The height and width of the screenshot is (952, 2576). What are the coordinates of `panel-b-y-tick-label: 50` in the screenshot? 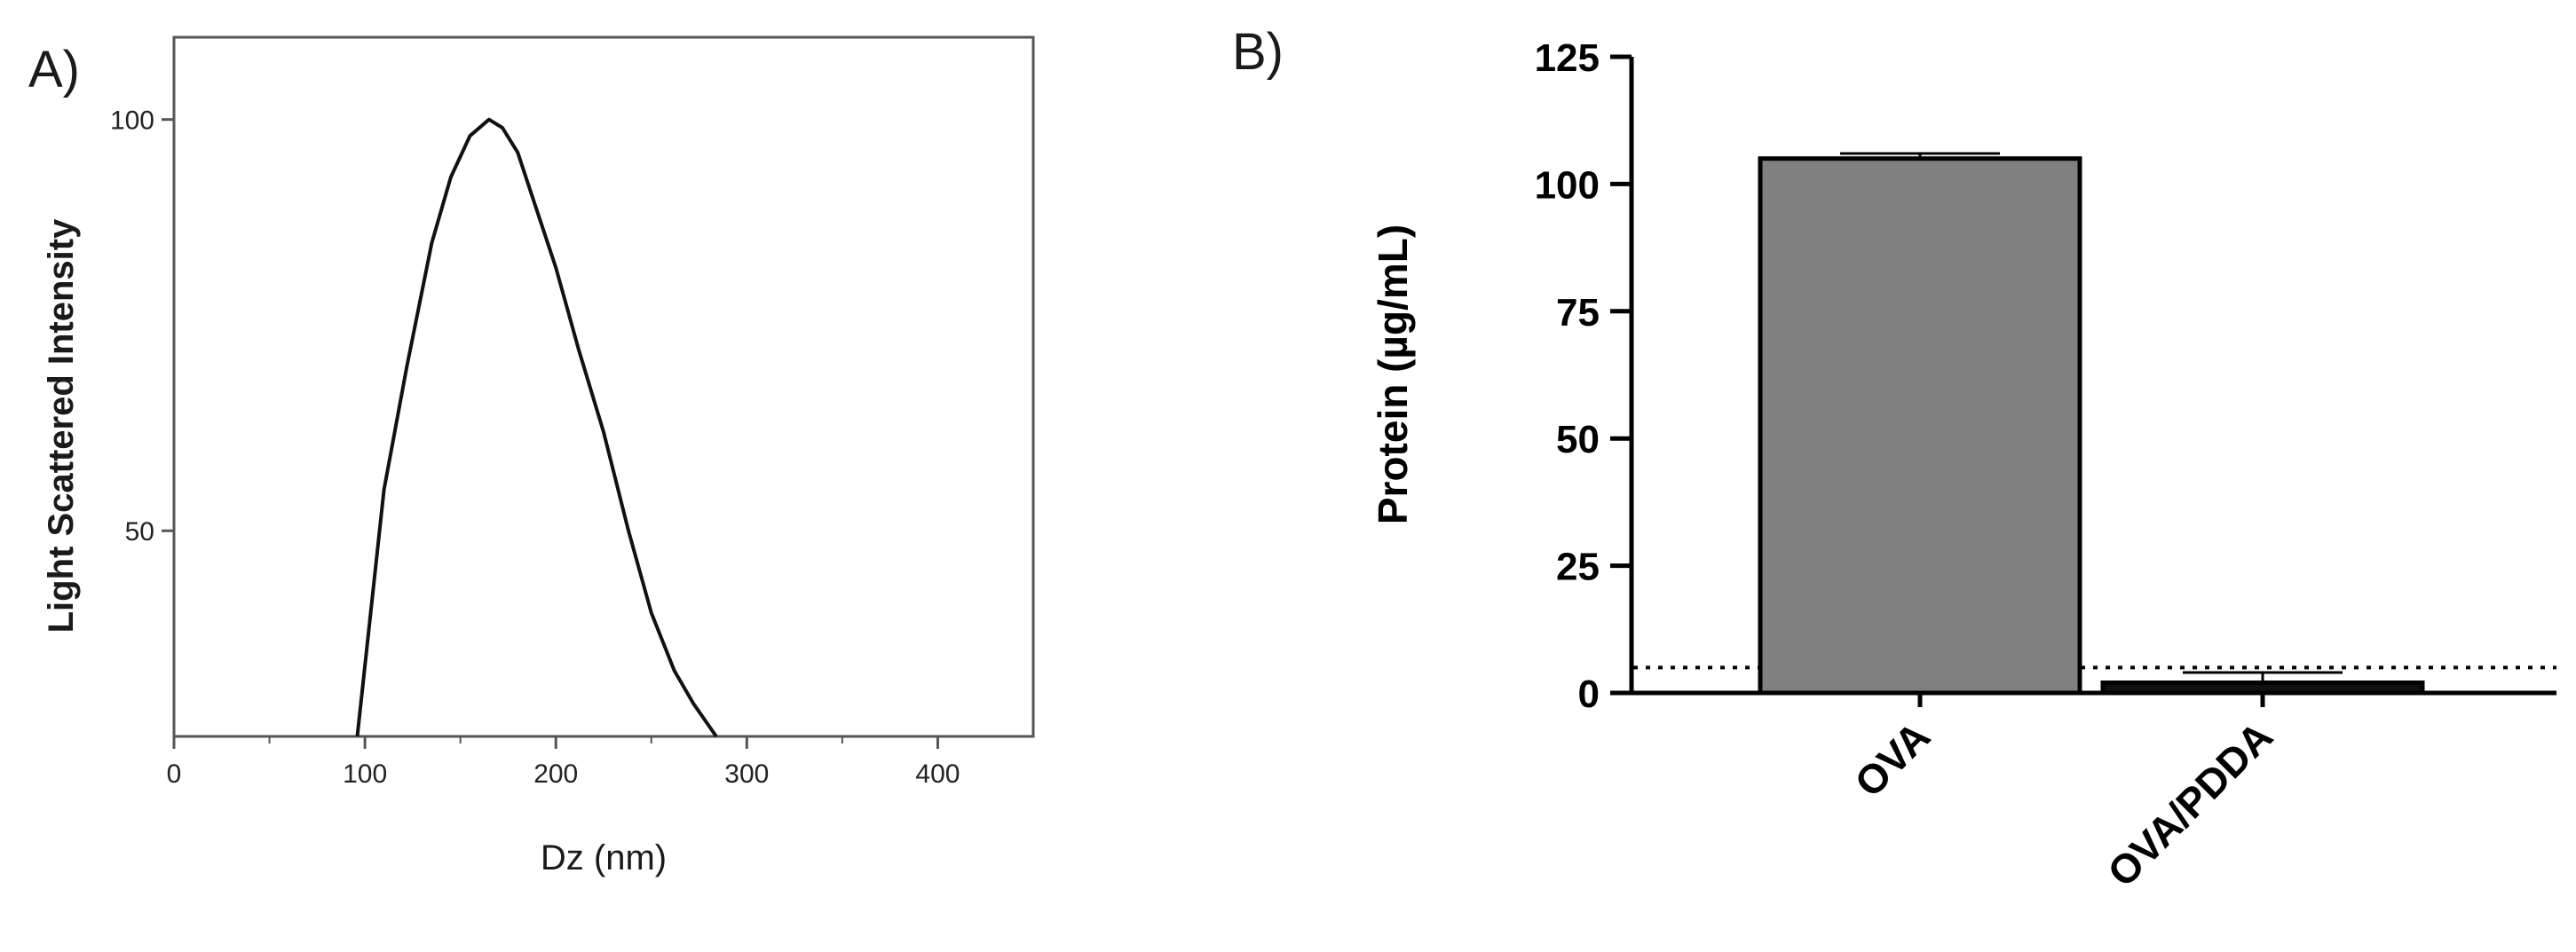 It's located at (1578, 439).